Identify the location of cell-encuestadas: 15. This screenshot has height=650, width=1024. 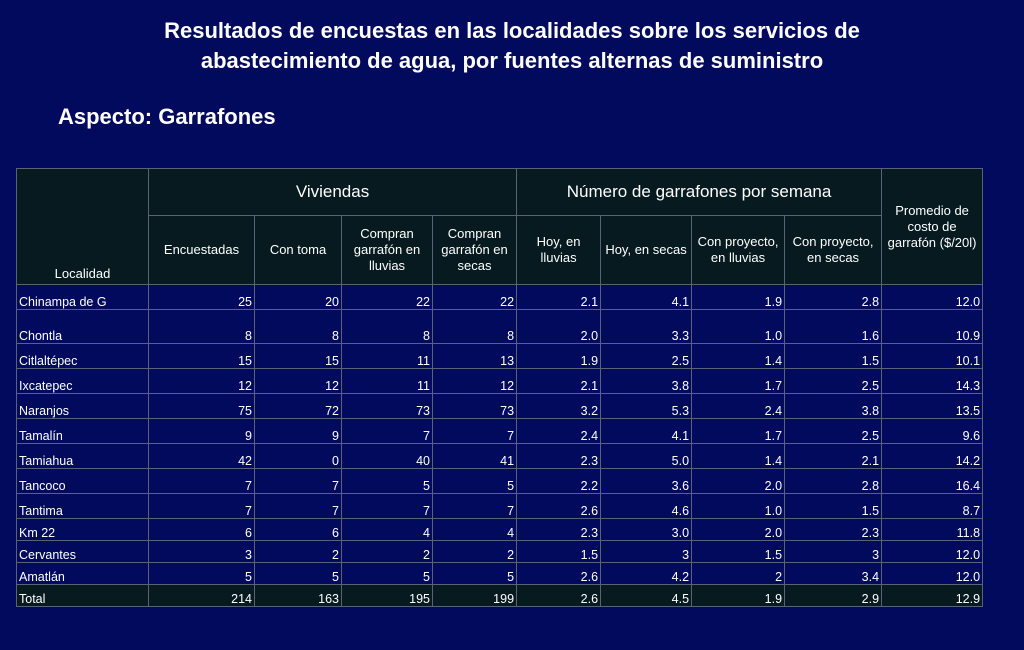
(201, 356).